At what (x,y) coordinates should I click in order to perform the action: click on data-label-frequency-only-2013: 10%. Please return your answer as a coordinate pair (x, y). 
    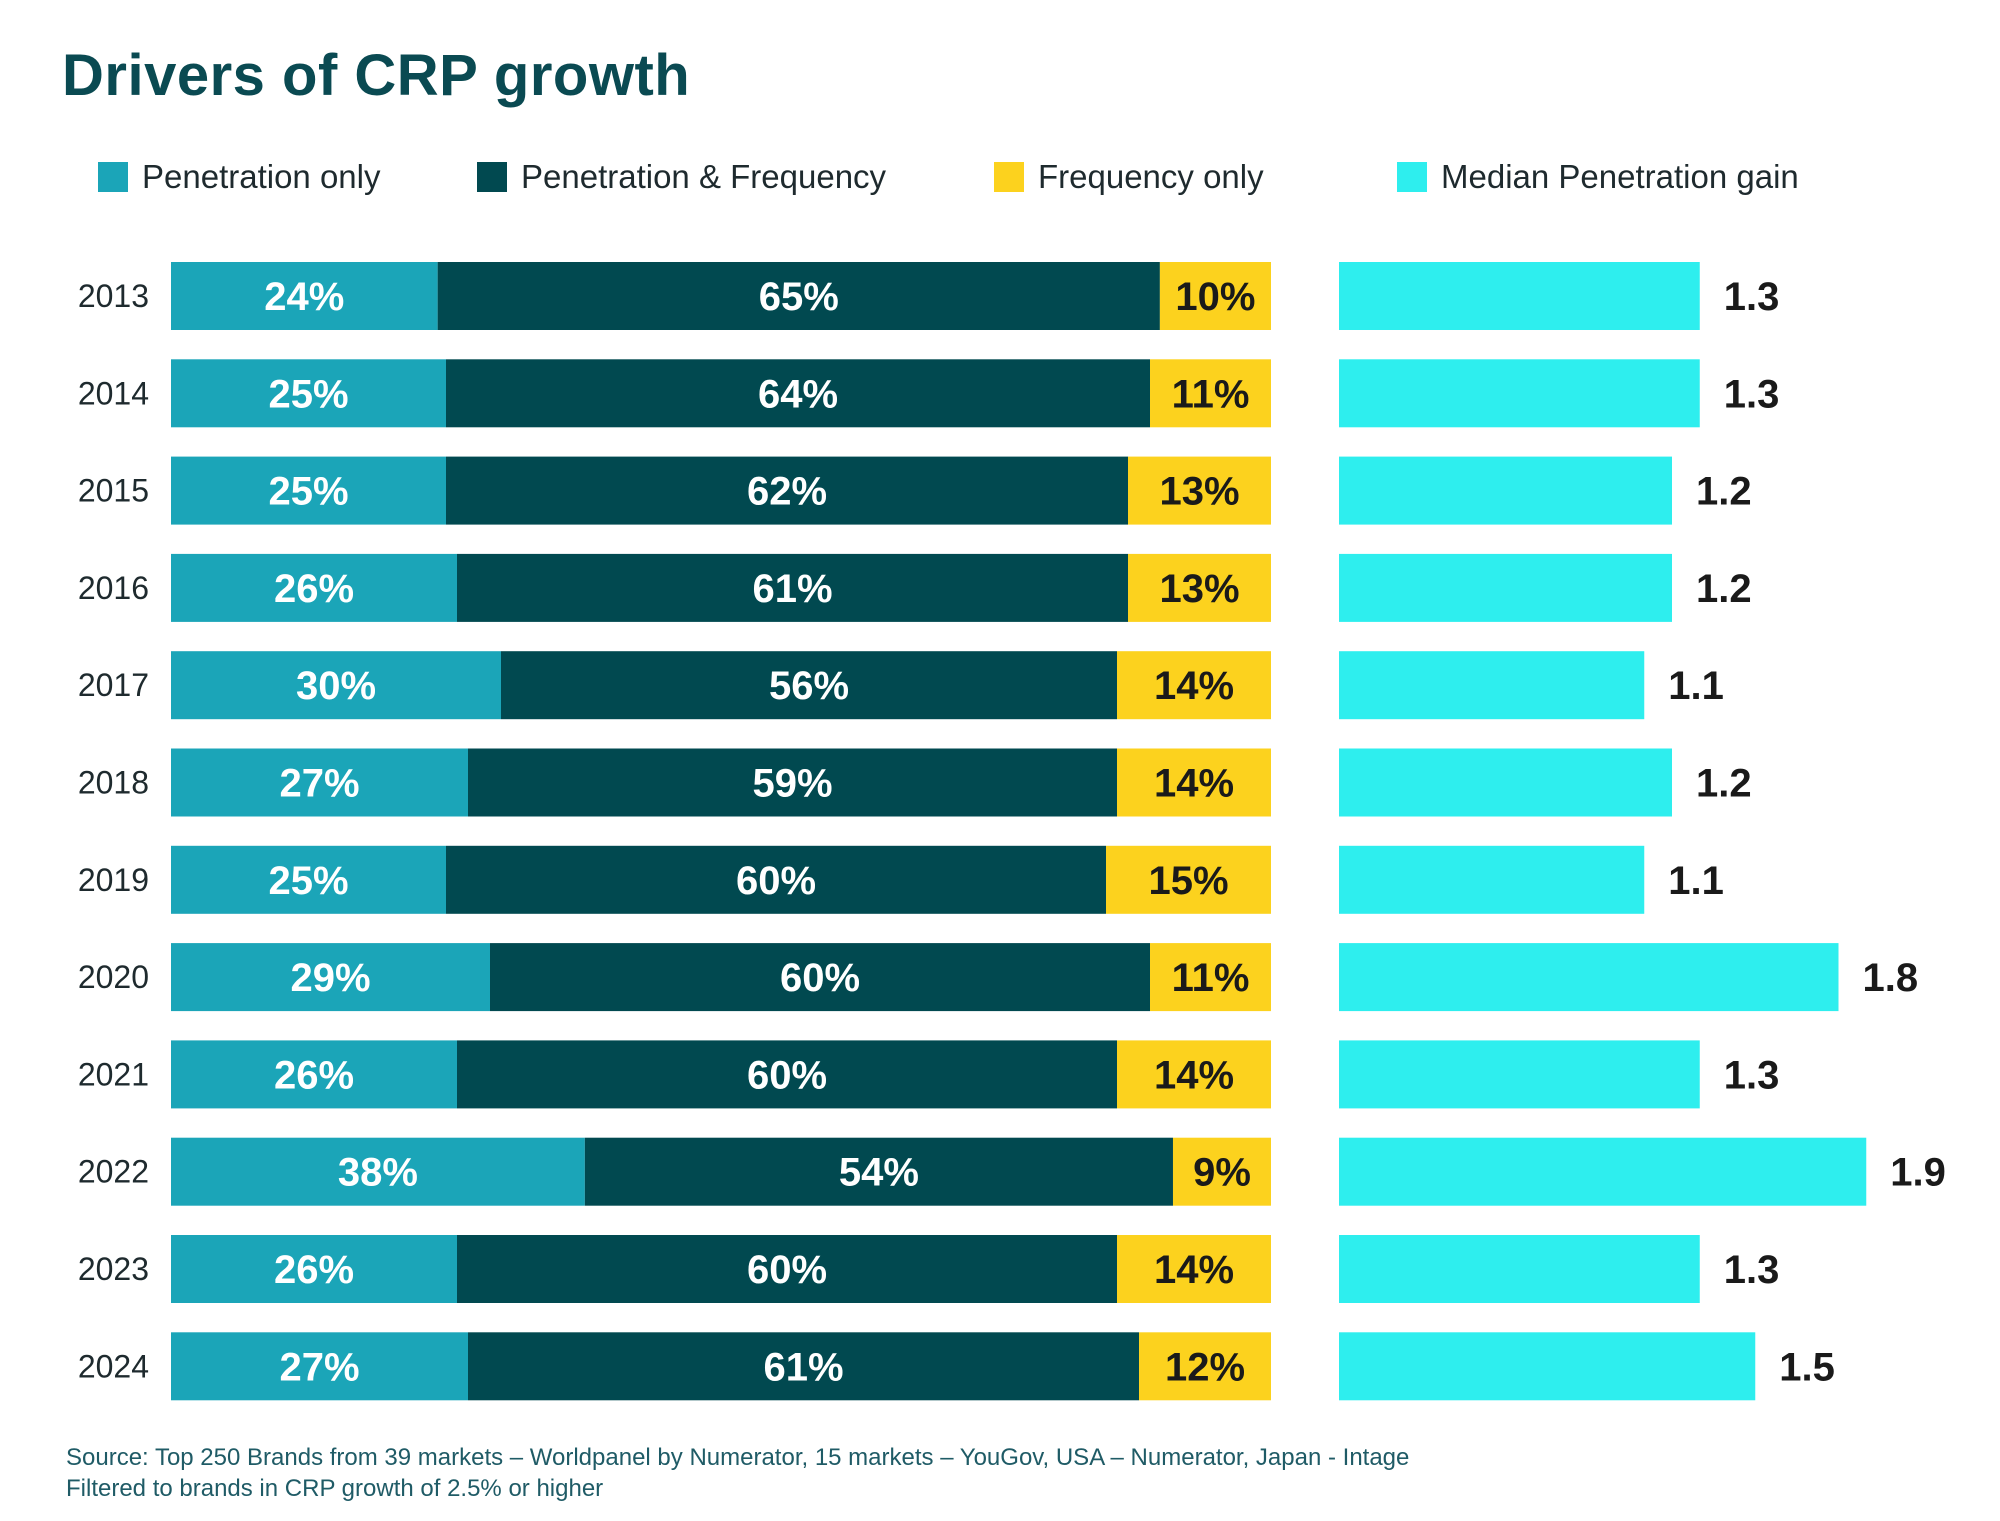
    Looking at the image, I should click on (1215, 297).